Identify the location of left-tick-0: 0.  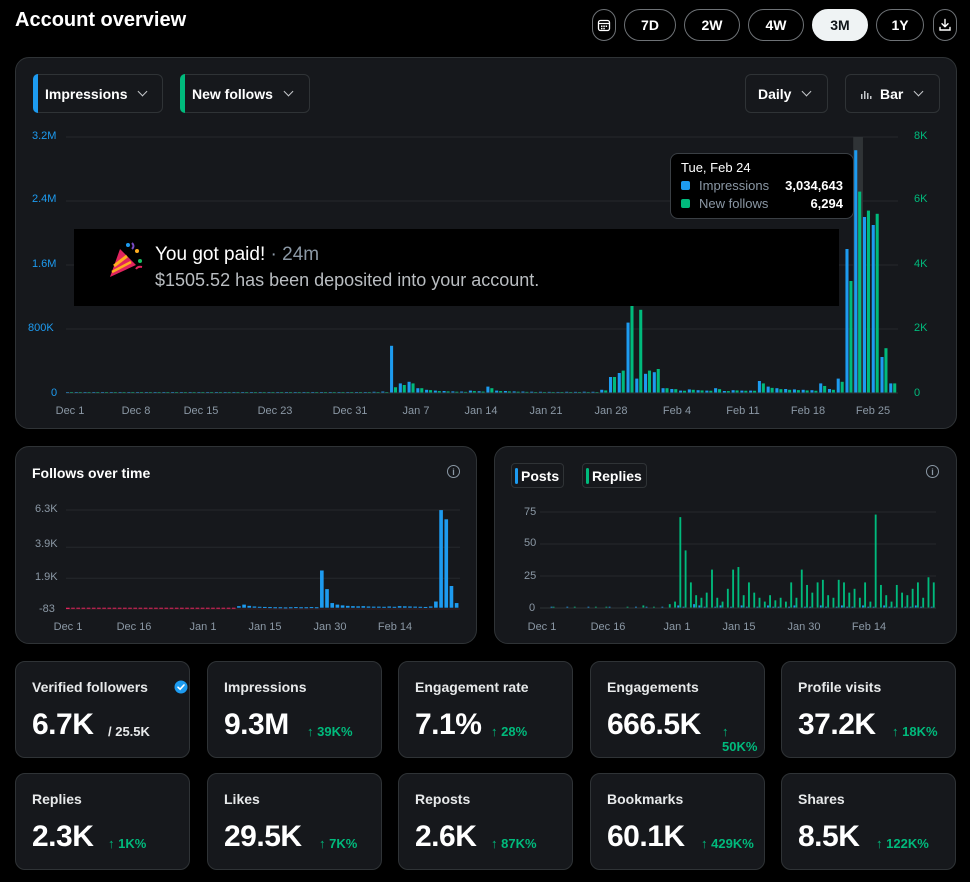
(54, 393).